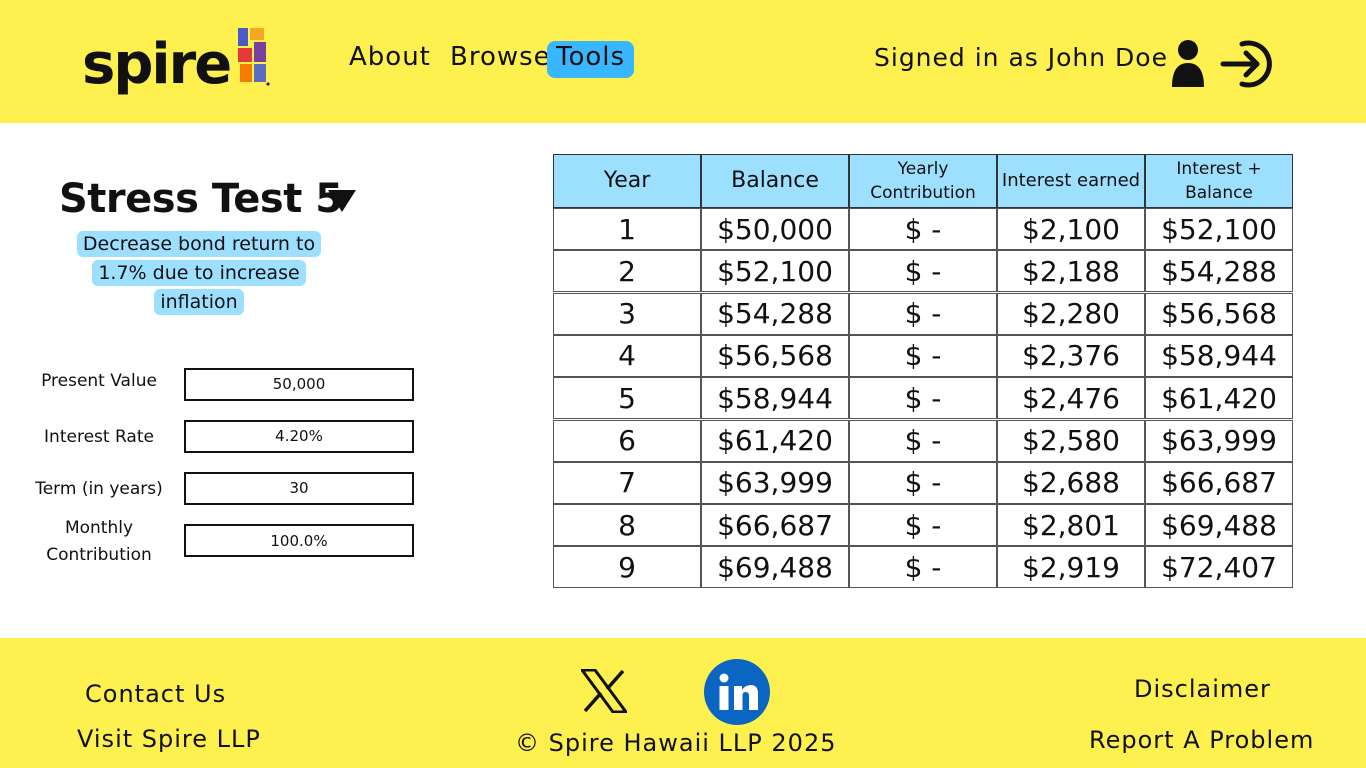 The image size is (1366, 768). Describe the element at coordinates (1071, 482) in the screenshot. I see `table-cell-interest: $2,688` at that location.